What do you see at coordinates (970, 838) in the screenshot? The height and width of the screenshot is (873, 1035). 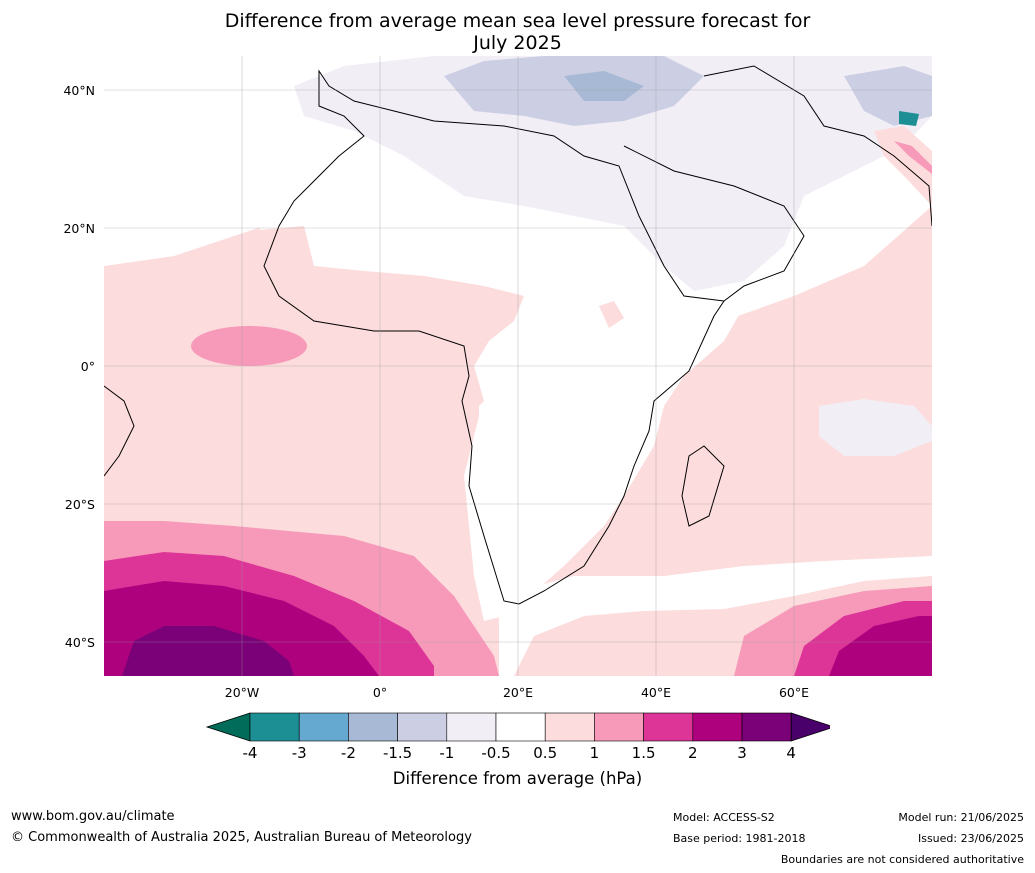 I see `footer-issued: Issued: 23/06/2025` at bounding box center [970, 838].